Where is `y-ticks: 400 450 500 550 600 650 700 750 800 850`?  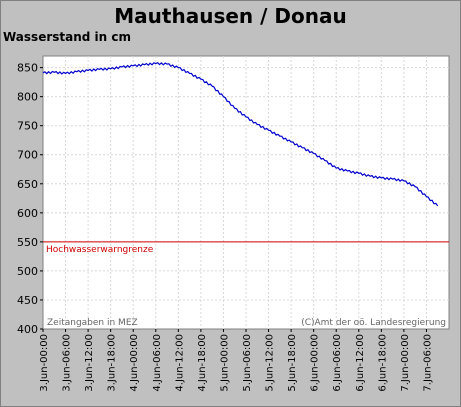 y-ticks: 400 450 500 550 600 650 700 750 800 850 is located at coordinates (30, 199).